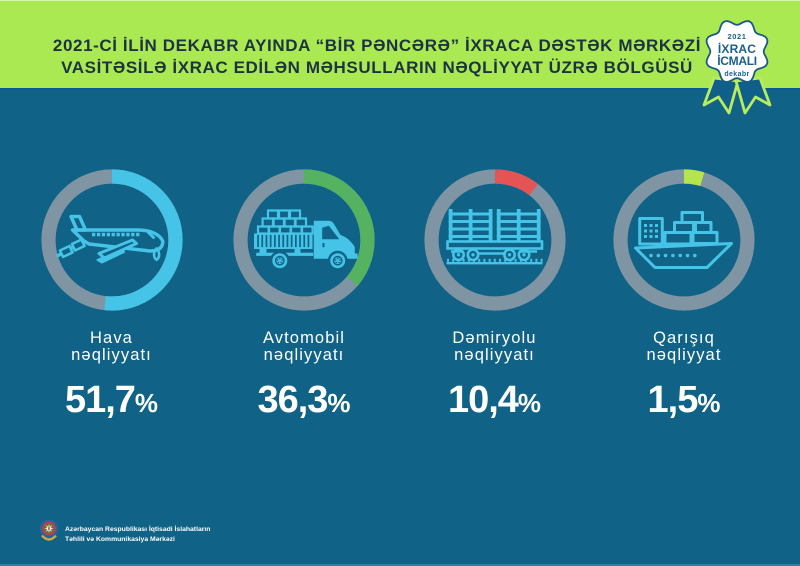 The image size is (800, 566). I want to click on svg-text: İCMALI, so click(737, 60).